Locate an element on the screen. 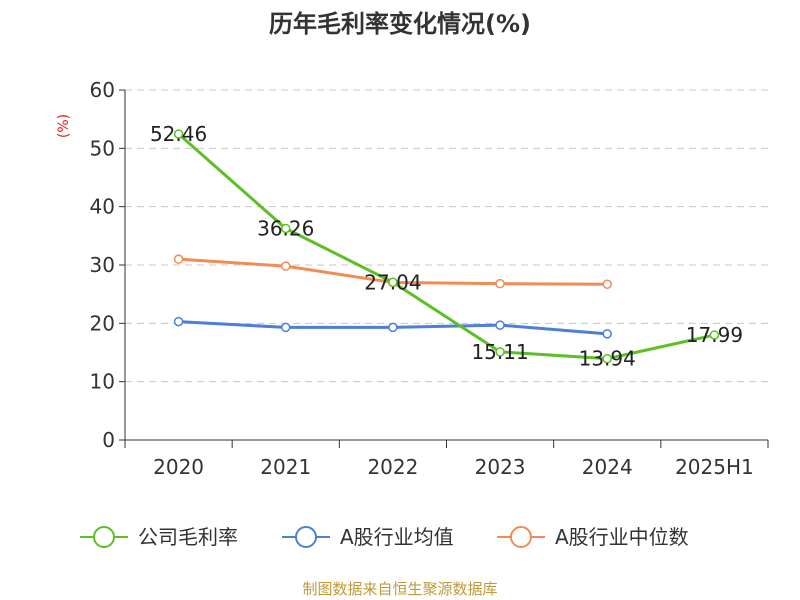  y-tick-label: 30 is located at coordinates (102, 265).